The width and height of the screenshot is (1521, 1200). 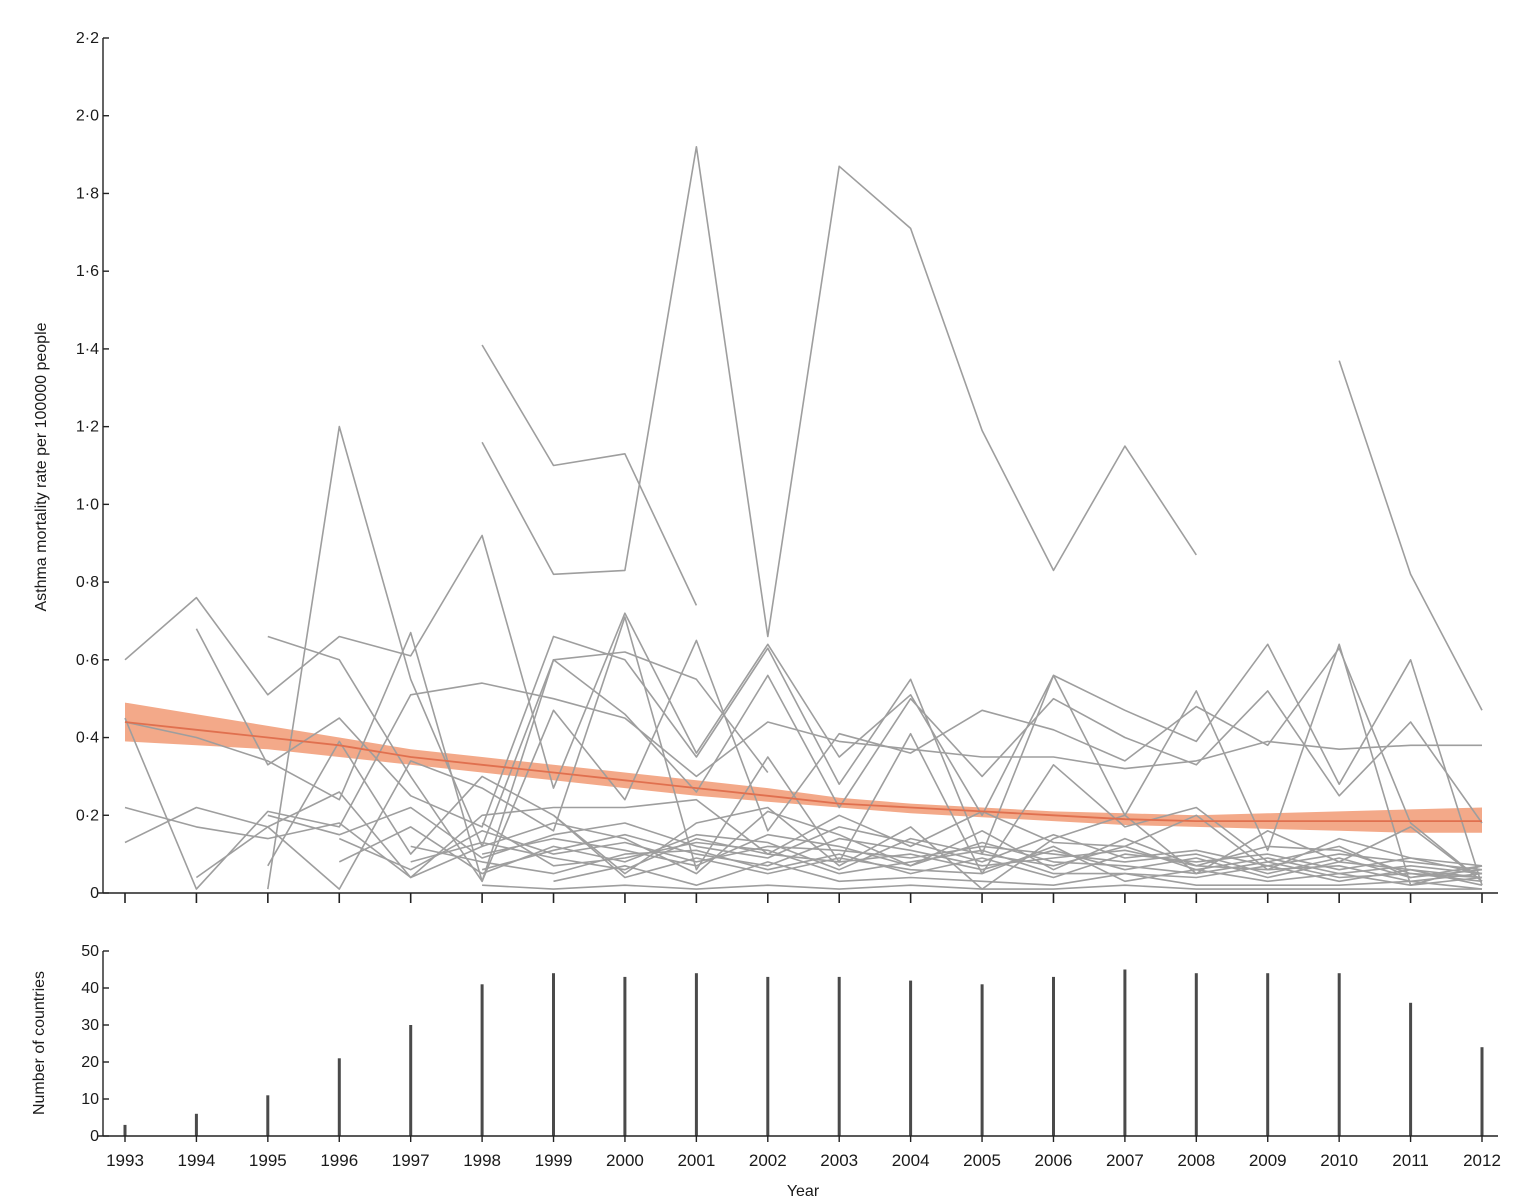 What do you see at coordinates (90, 988) in the screenshot?
I see `country-count-y-tick-label: 40` at bounding box center [90, 988].